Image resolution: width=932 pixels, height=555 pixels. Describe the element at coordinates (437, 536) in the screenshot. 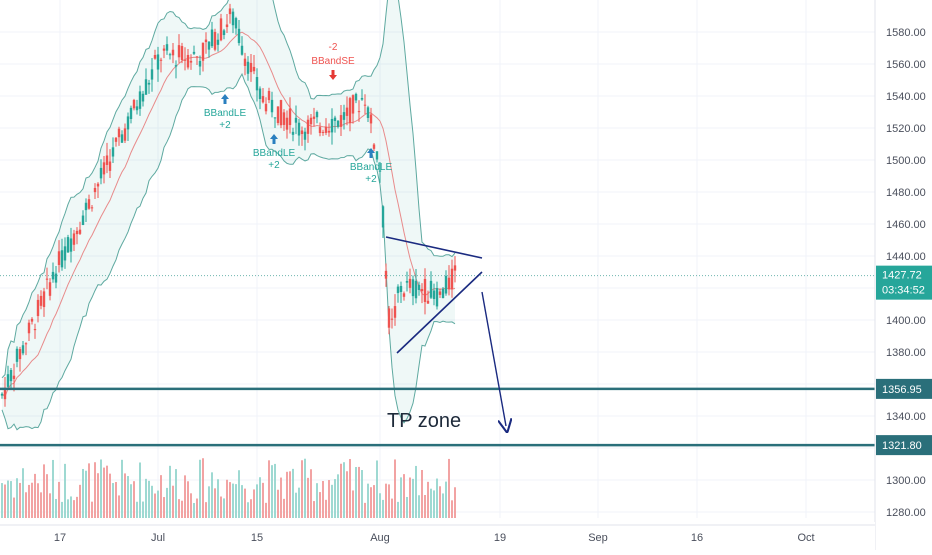

I see `time-axis: 17 Jul 15 Aug 19 Sep 16 Oct` at that location.